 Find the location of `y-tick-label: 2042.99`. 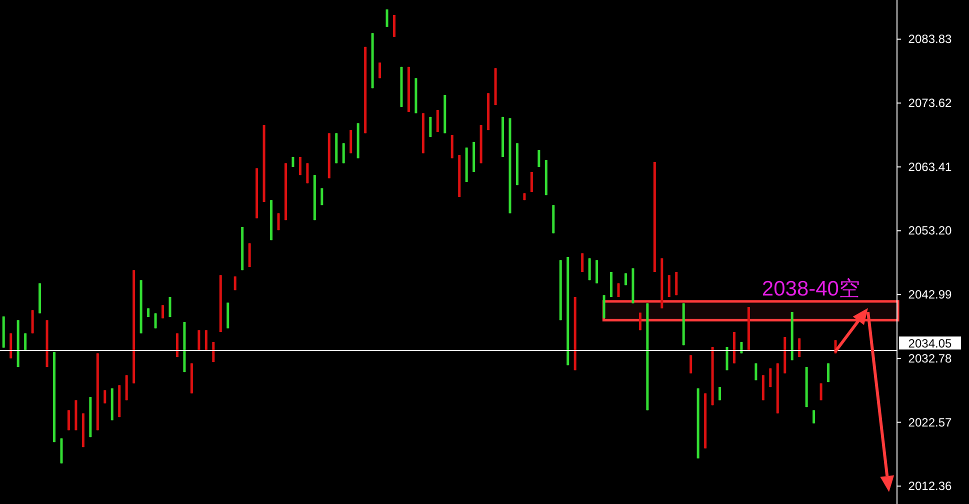

y-tick-label: 2042.99 is located at coordinates (930, 295).